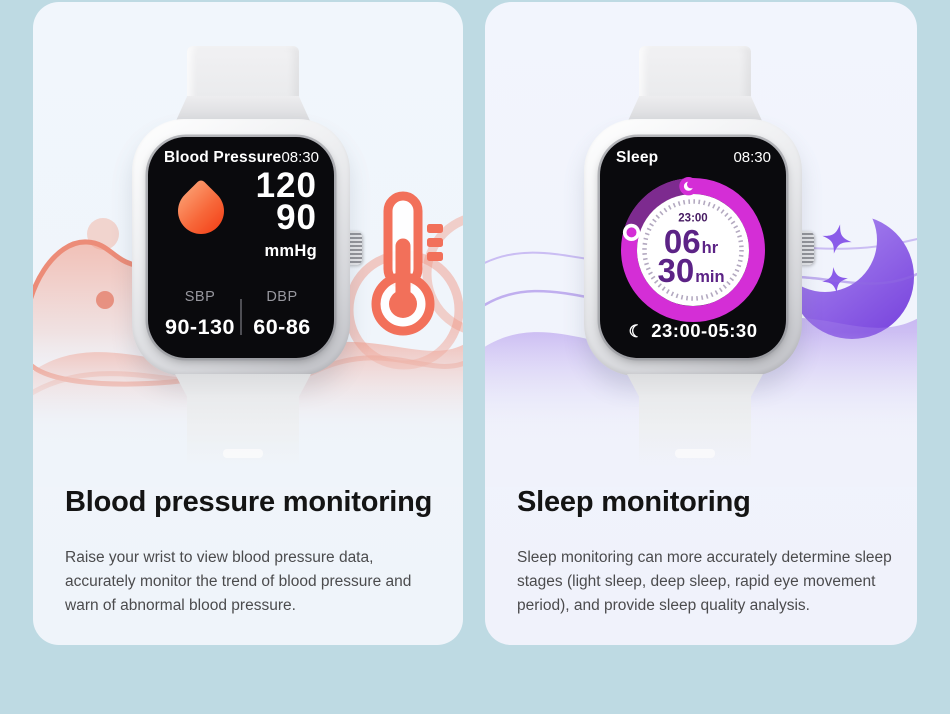 The width and height of the screenshot is (950, 714). I want to click on sleep-hours: 06hr, so click(691, 241).